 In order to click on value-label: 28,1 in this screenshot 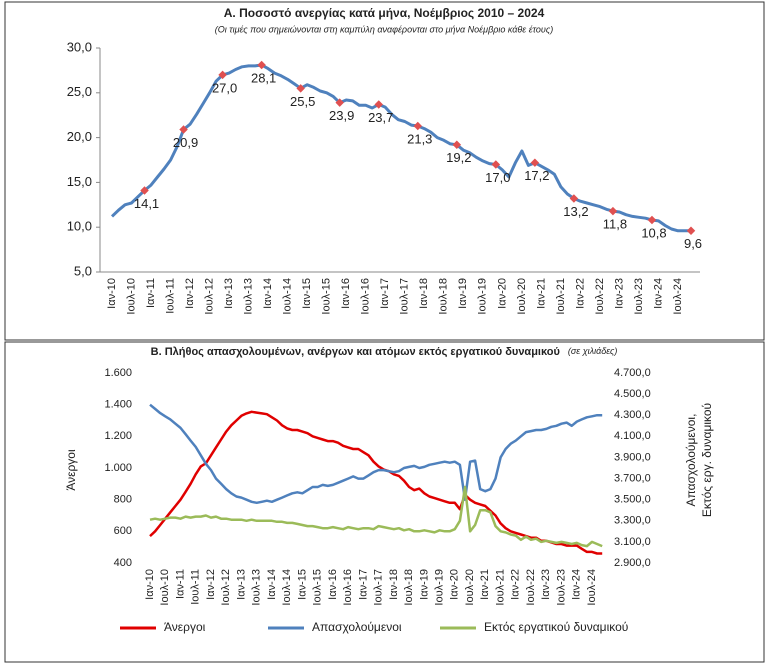, I will do `click(263, 77)`.